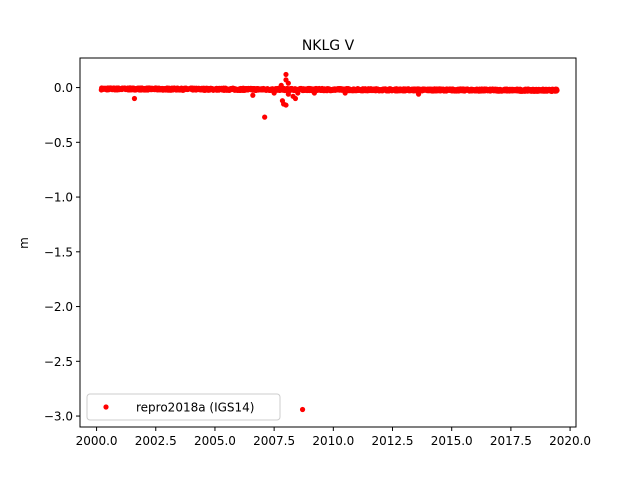 Image resolution: width=640 pixels, height=480 pixels. I want to click on y-tick-label: −1.5, so click(58, 252).